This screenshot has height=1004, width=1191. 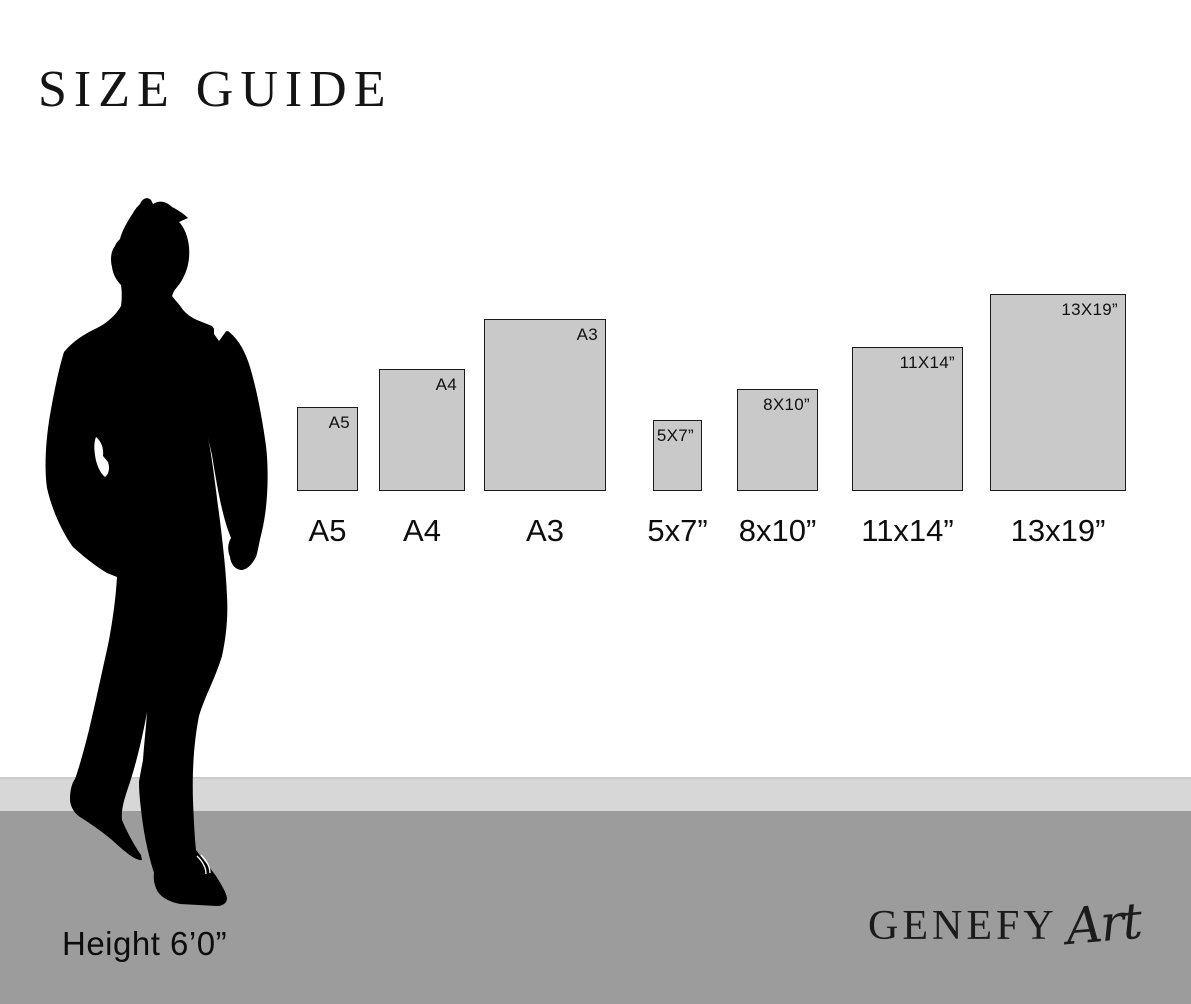 What do you see at coordinates (677, 530) in the screenshot?
I see `size-bottom-label-5x7: 5x7”` at bounding box center [677, 530].